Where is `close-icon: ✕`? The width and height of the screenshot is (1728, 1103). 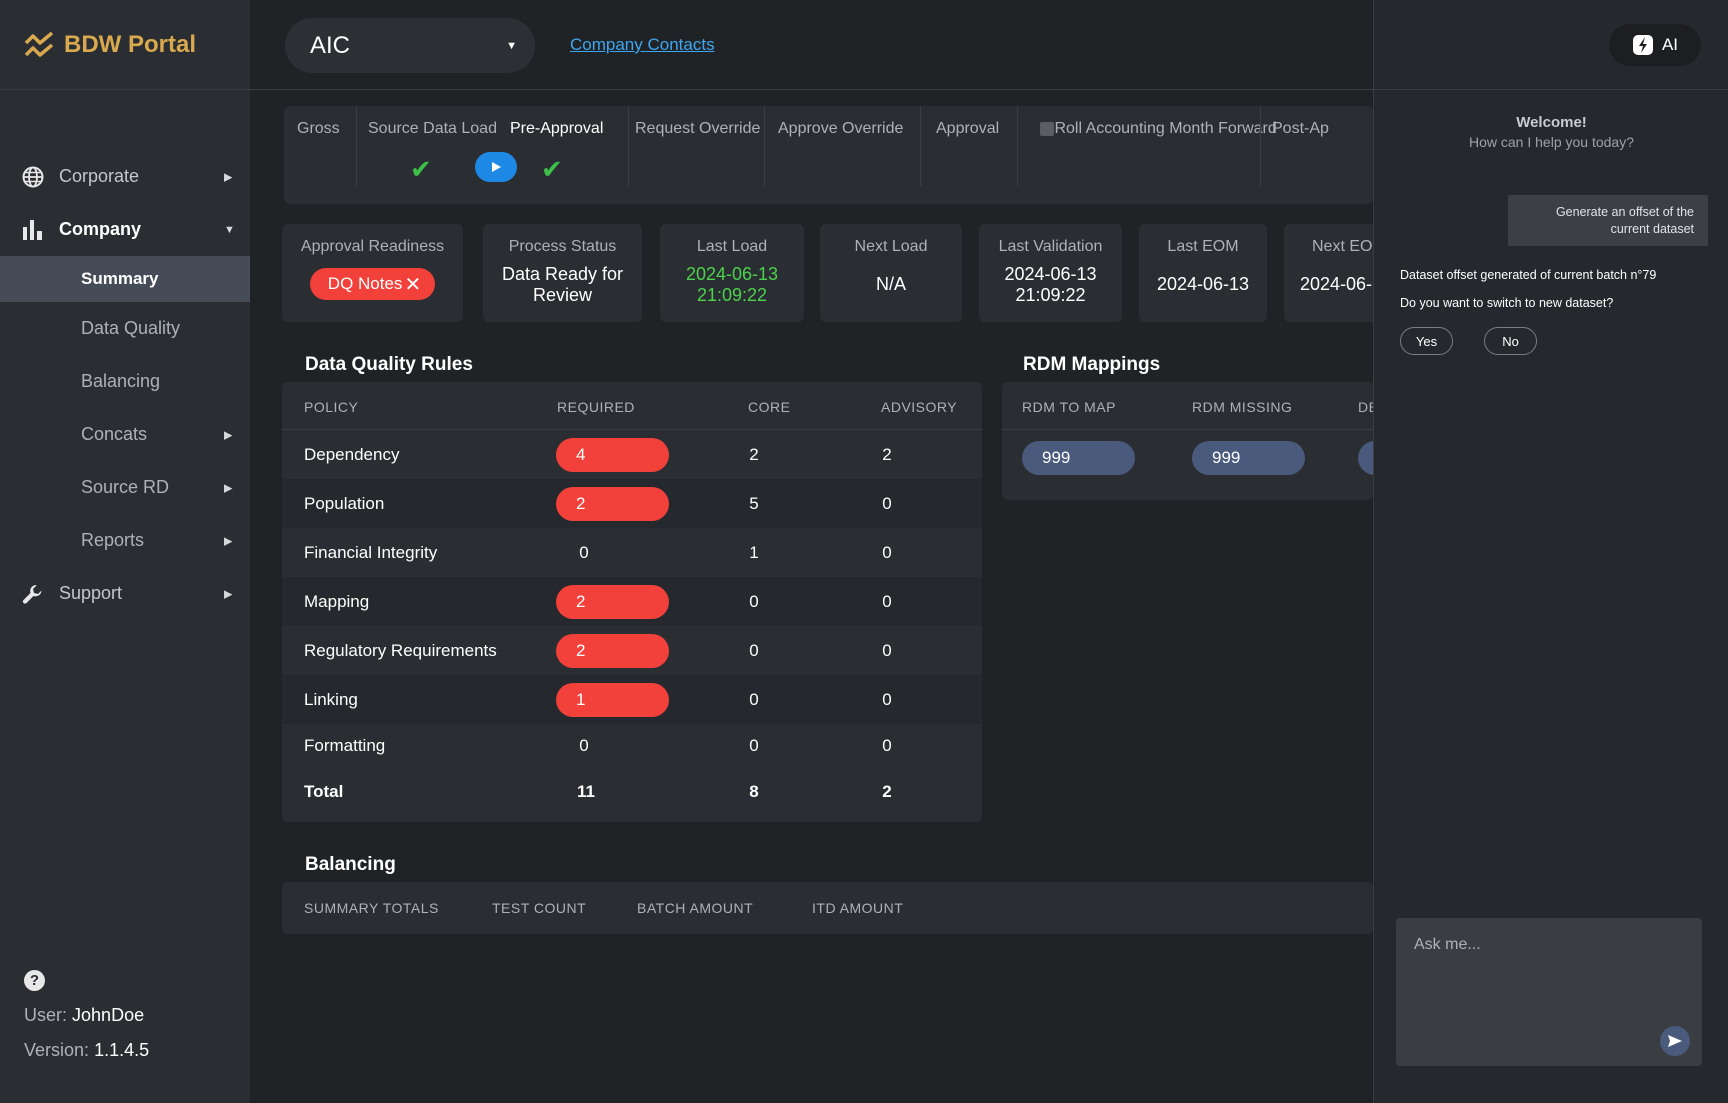
close-icon: ✕ is located at coordinates (413, 284).